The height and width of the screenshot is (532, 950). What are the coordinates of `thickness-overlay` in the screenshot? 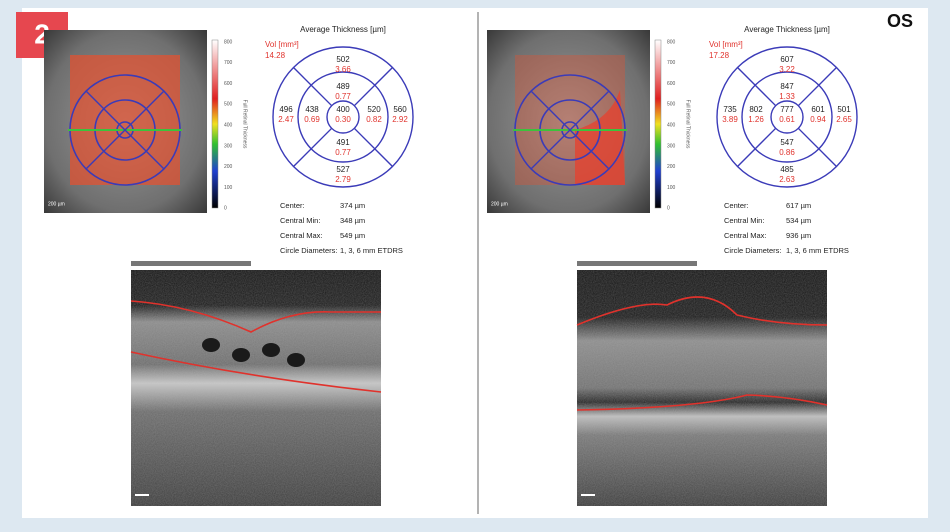 It's located at (125, 120).